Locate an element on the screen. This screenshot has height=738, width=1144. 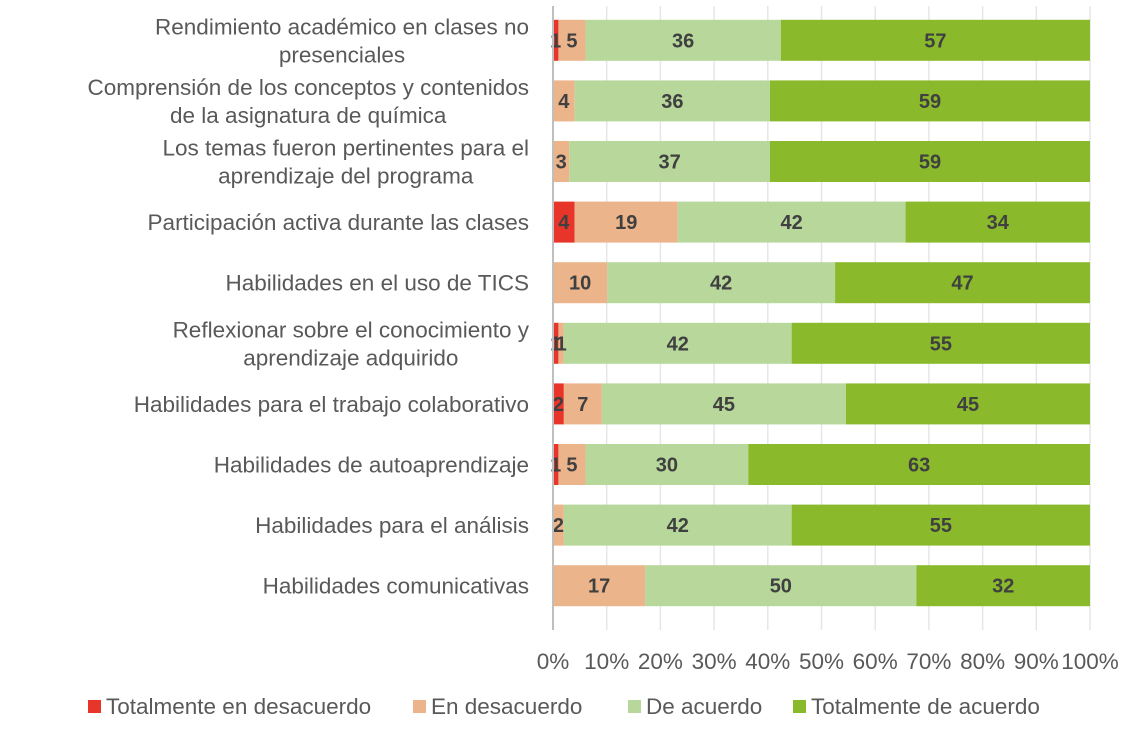
data-label: 17 is located at coordinates (599, 587).